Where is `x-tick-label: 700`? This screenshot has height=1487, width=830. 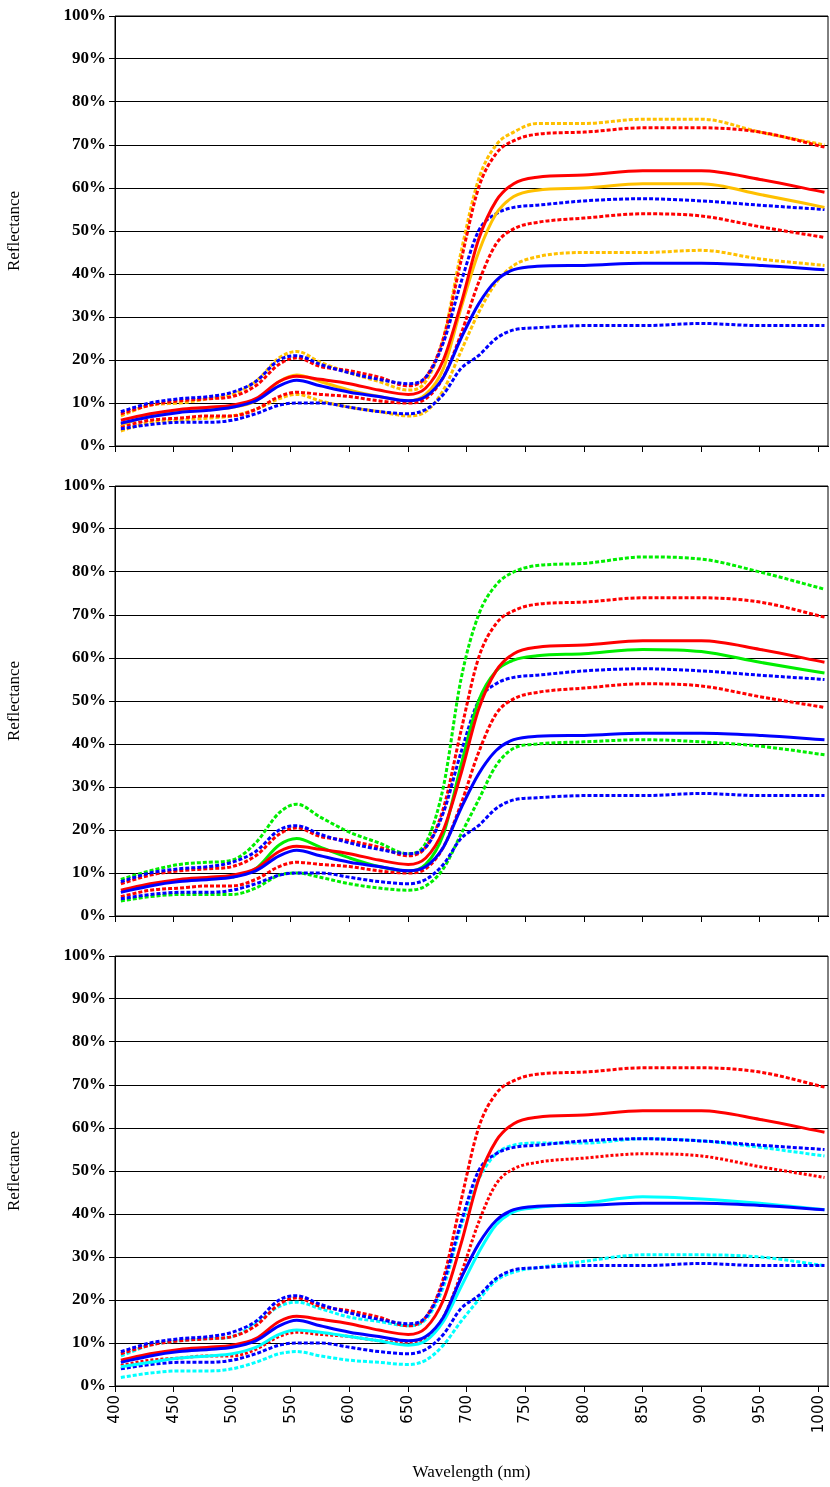
x-tick-label: 700 is located at coordinates (465, 1409).